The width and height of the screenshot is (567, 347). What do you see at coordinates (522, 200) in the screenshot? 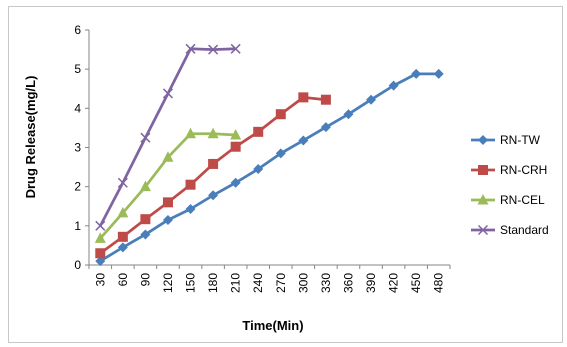
I see `legend-label: RN-CEL` at bounding box center [522, 200].